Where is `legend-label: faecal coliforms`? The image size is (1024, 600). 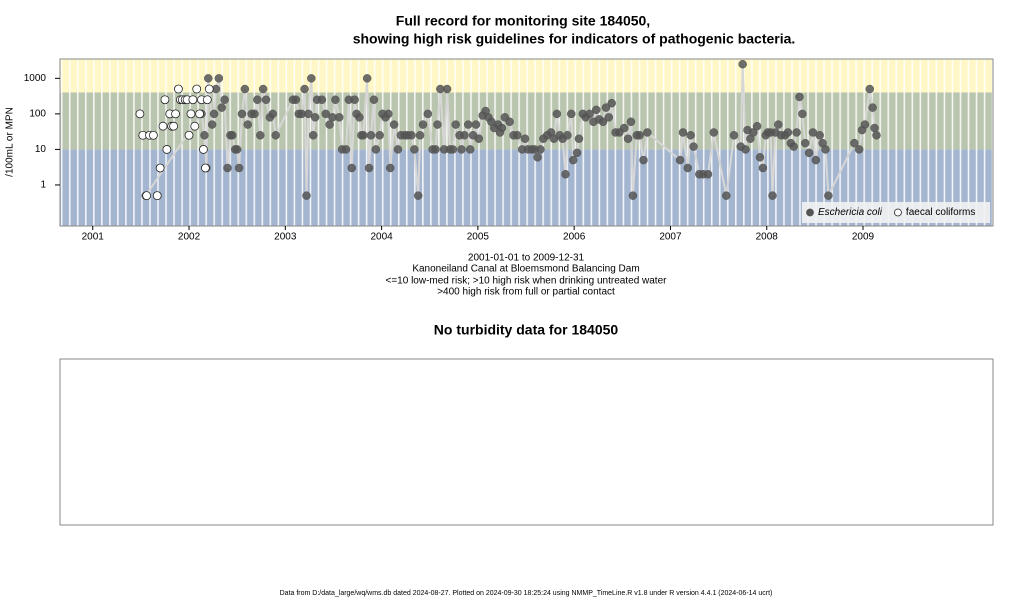 legend-label: faecal coliforms is located at coordinates (940, 212).